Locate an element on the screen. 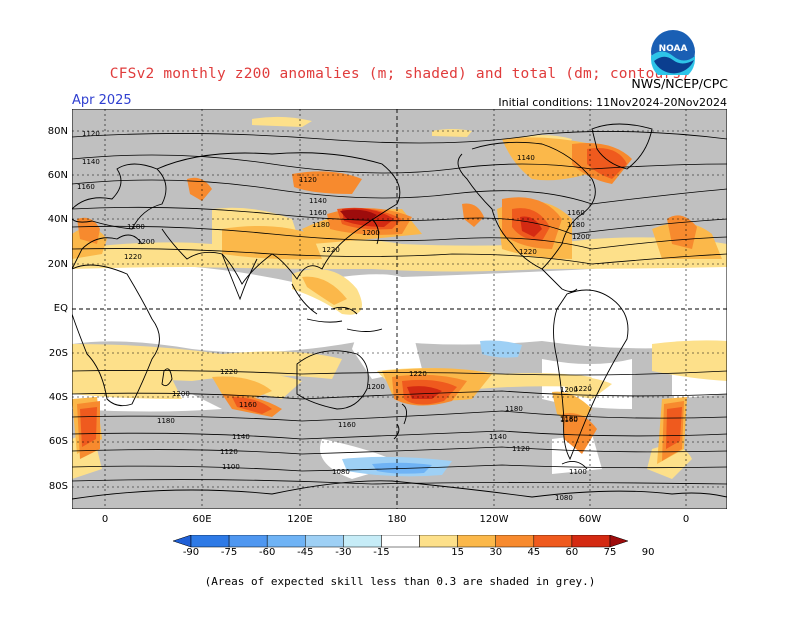  colorbar-label: 75 is located at coordinates (610, 552).